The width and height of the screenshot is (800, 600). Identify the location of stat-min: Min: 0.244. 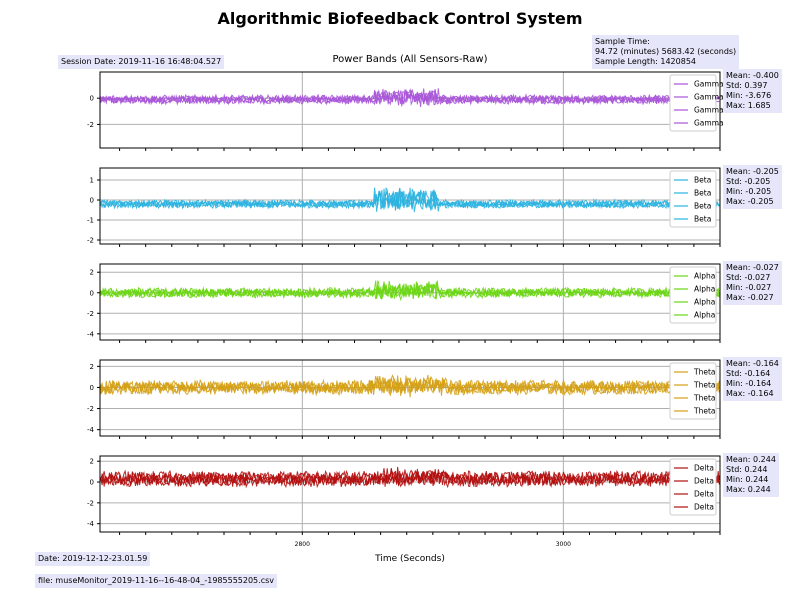
(747, 479).